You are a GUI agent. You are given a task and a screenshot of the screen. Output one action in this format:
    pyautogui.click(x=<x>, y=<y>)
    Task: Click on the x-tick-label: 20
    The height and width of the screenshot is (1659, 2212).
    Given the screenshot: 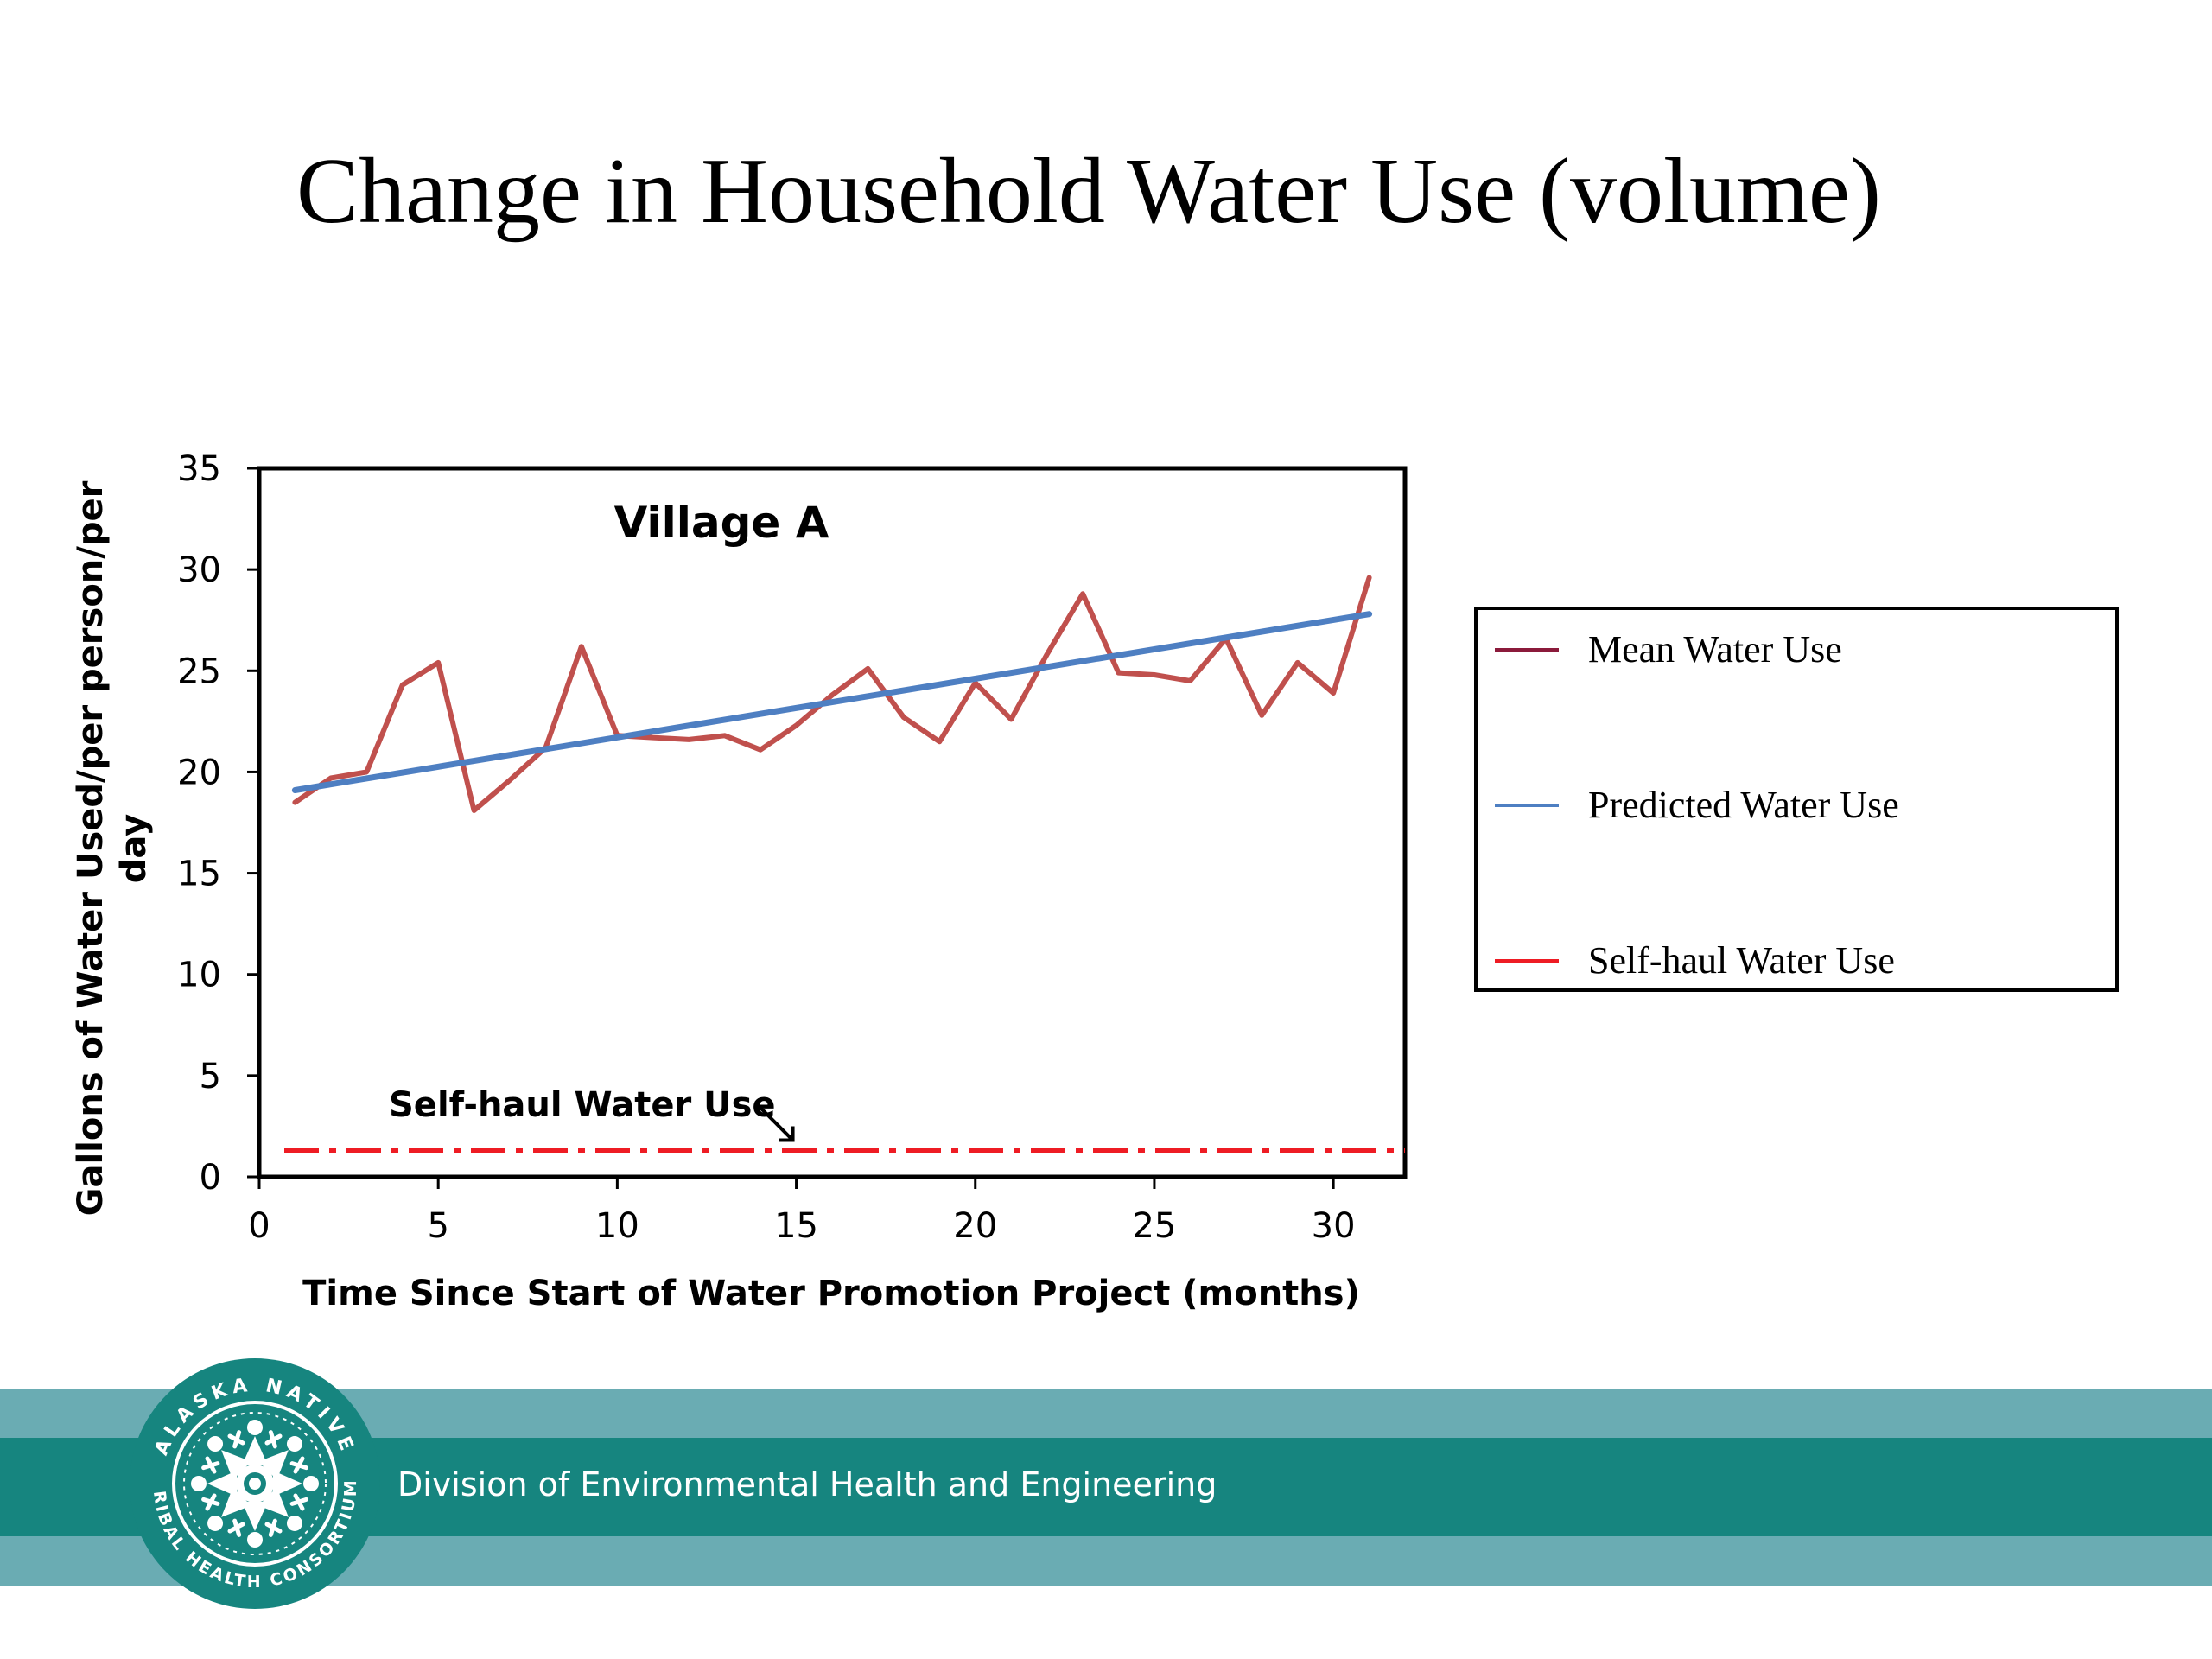 What is the action you would take?
    pyautogui.click(x=975, y=1226)
    